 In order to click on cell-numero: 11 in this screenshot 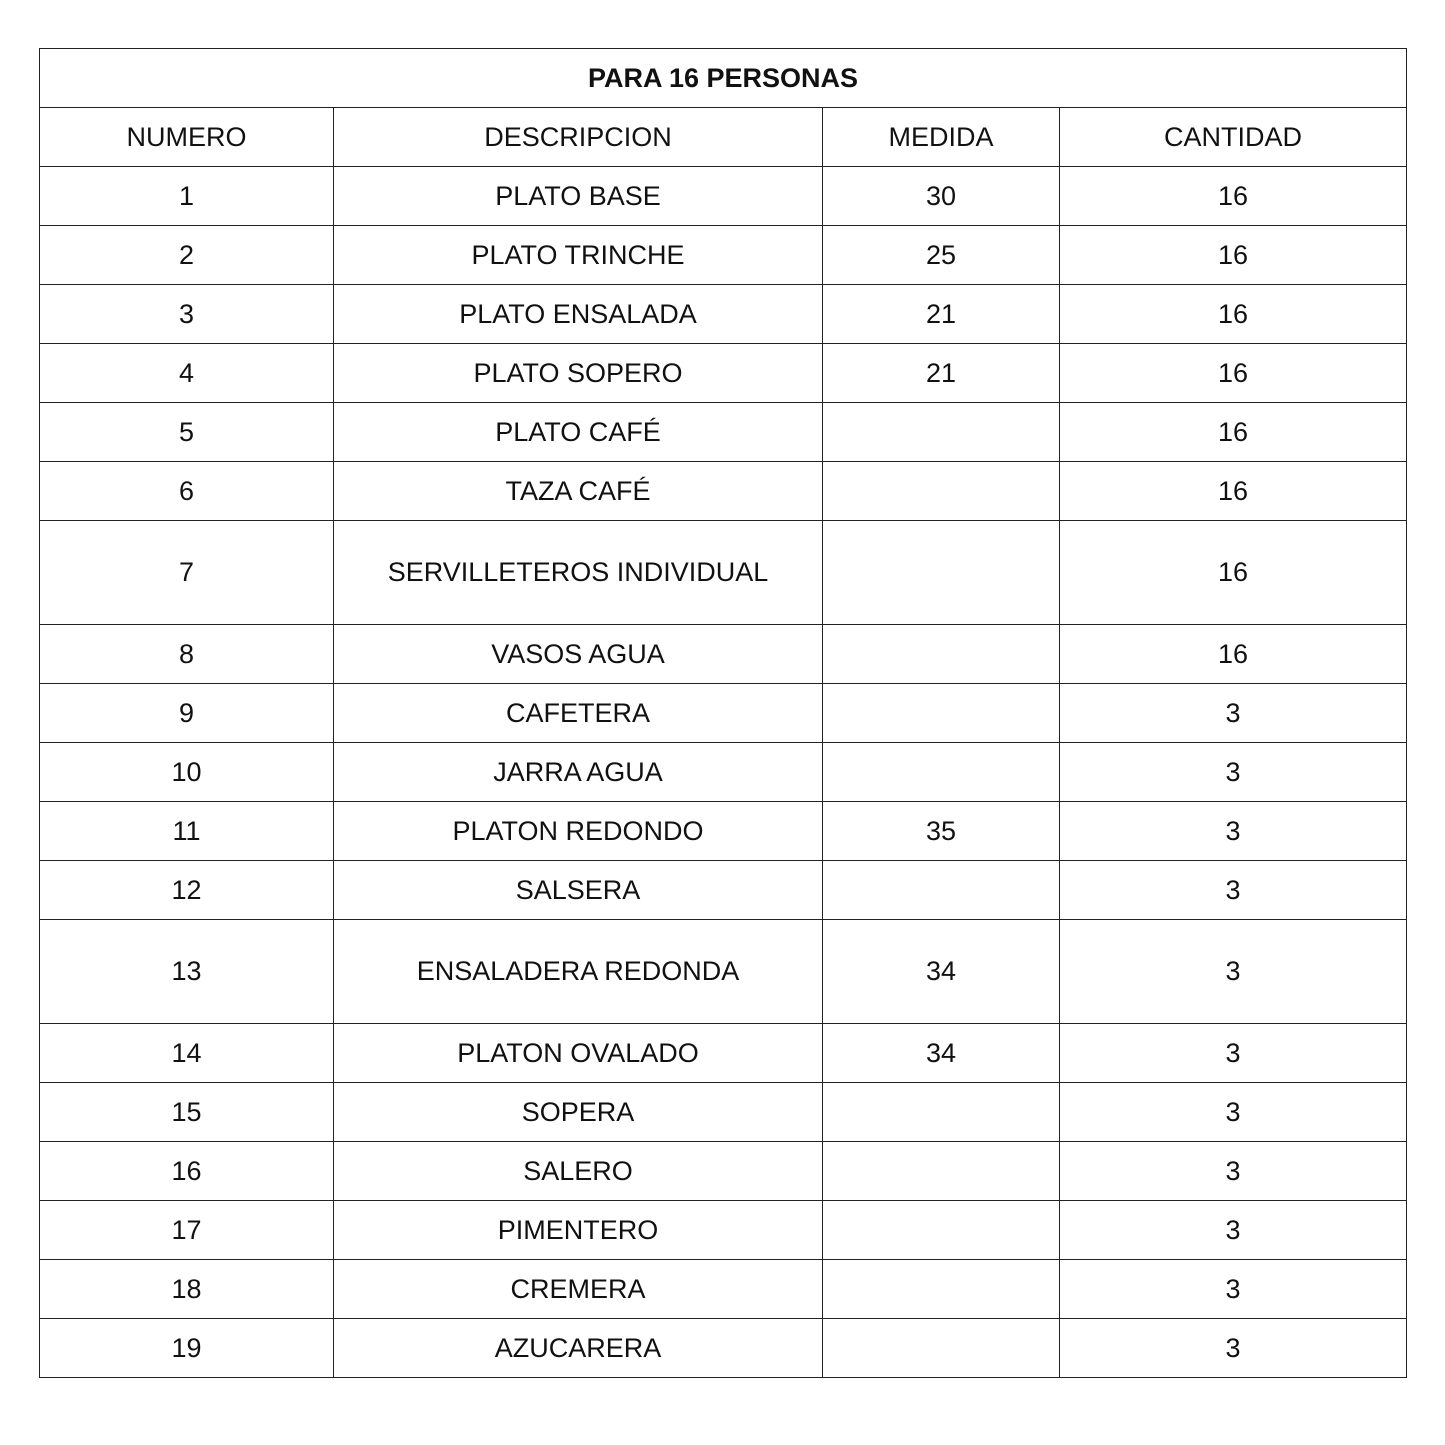, I will do `click(186, 831)`.